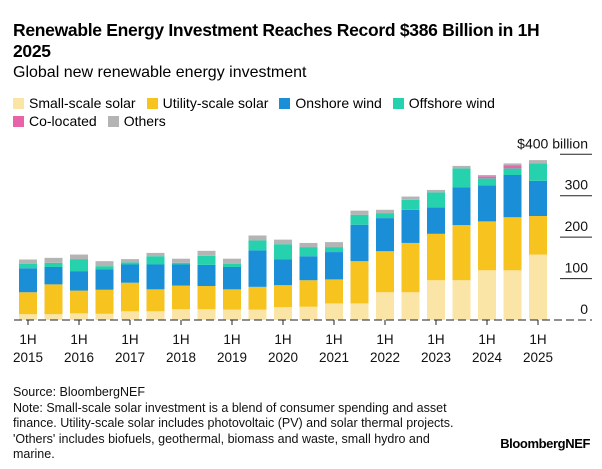 Image resolution: width=602 pixels, height=469 pixels. I want to click on x-tick-label-year: 2021, so click(334, 357).